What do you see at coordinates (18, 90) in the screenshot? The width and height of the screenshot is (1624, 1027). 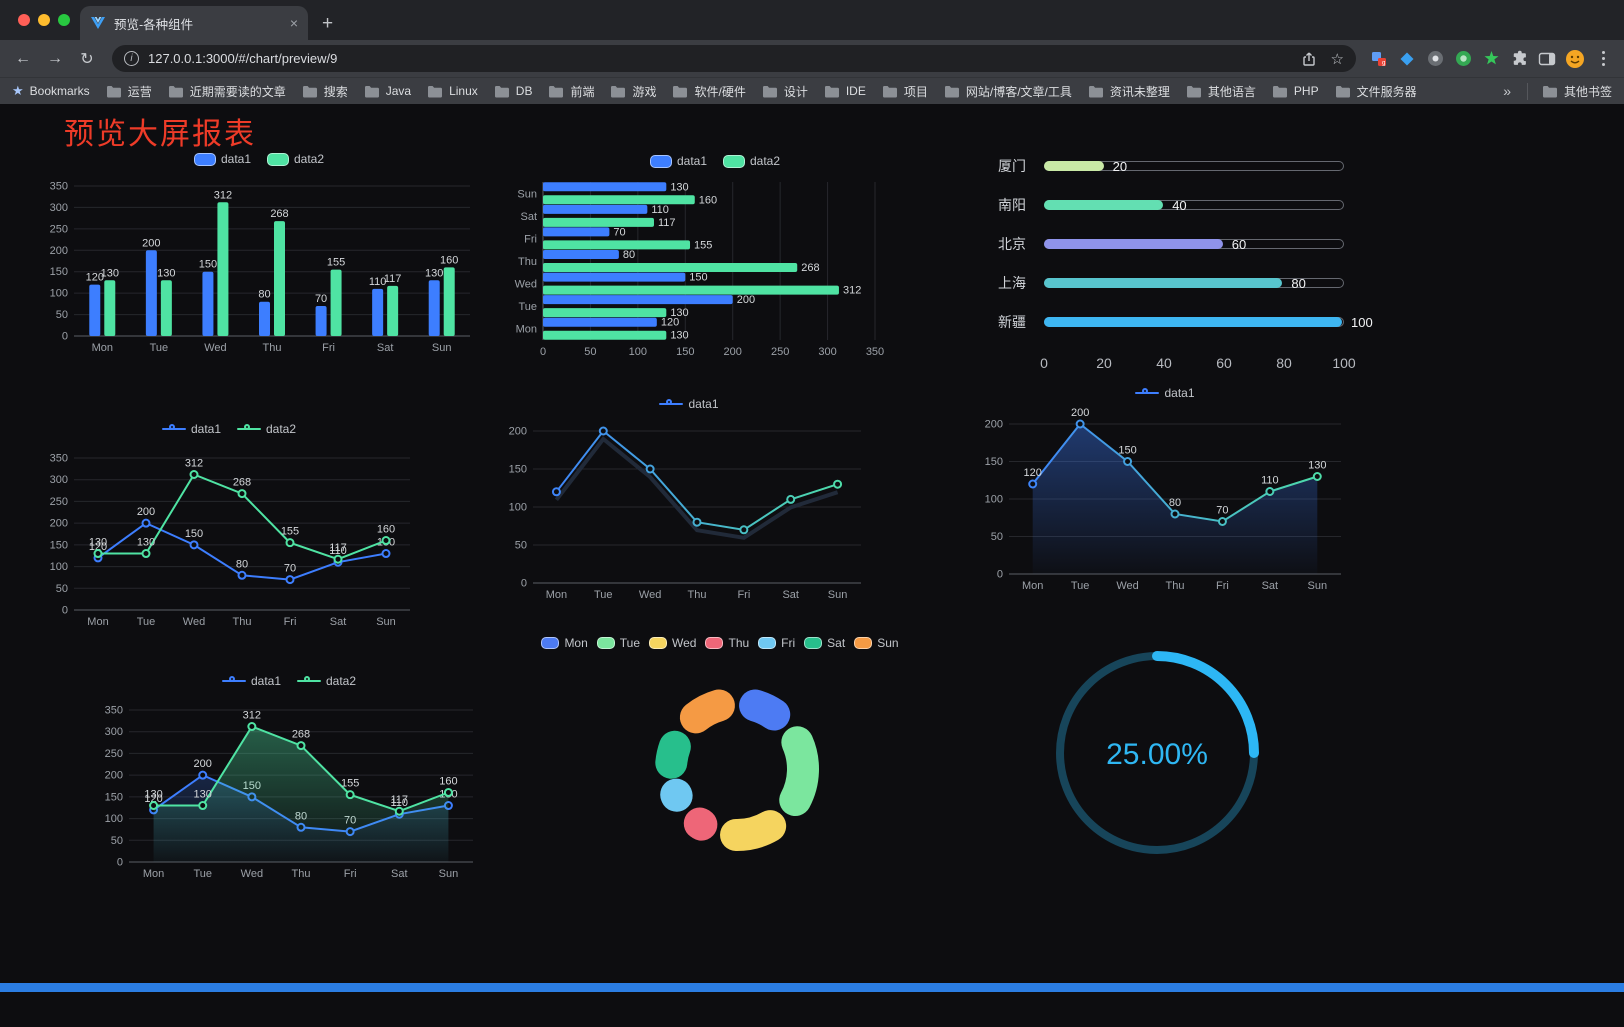 I see `star-icon: ★` at bounding box center [18, 90].